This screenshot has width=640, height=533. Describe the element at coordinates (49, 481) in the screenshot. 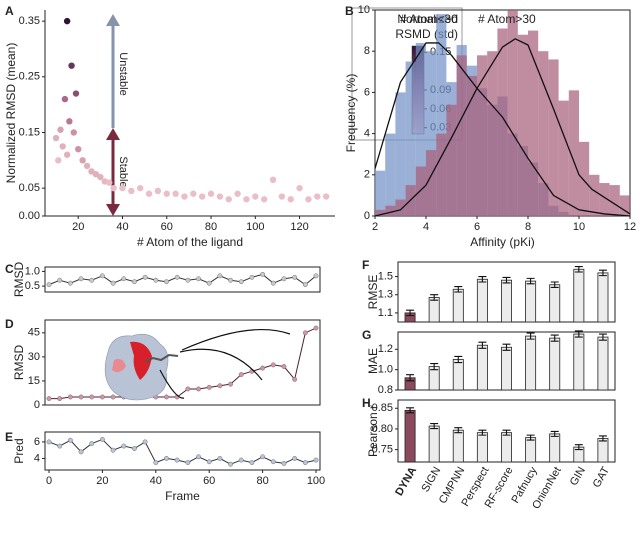

I see `x-tick-label: 0` at that location.